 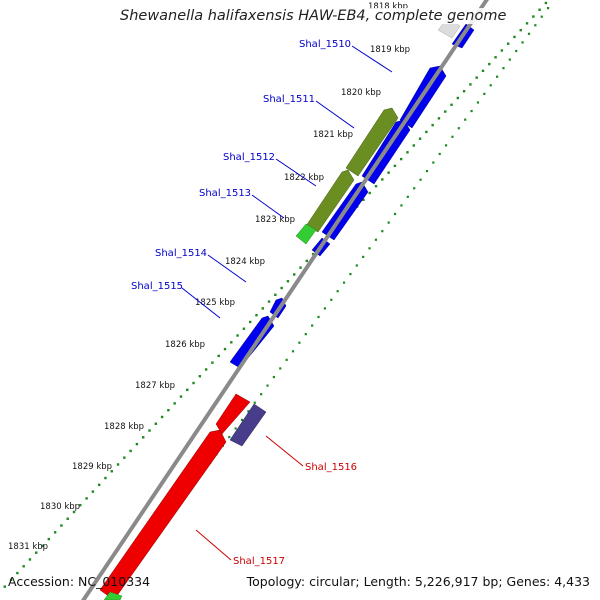 What do you see at coordinates (215, 303) in the screenshot?
I see `position-label: 1825 kbp` at bounding box center [215, 303].